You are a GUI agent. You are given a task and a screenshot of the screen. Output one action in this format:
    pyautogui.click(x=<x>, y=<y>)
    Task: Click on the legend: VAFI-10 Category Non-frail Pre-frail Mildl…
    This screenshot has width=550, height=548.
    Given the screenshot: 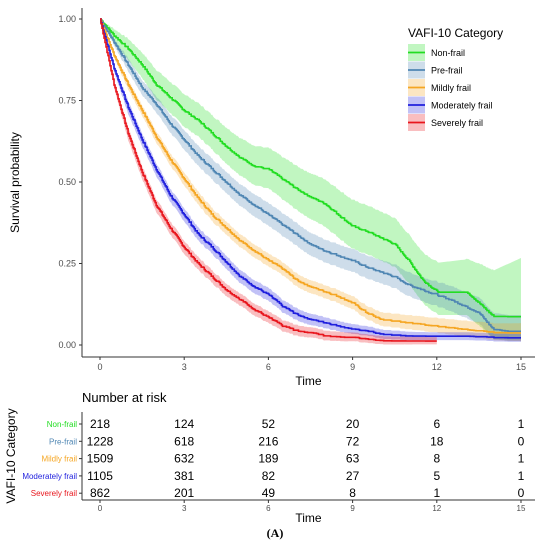 What is the action you would take?
    pyautogui.click(x=455, y=78)
    